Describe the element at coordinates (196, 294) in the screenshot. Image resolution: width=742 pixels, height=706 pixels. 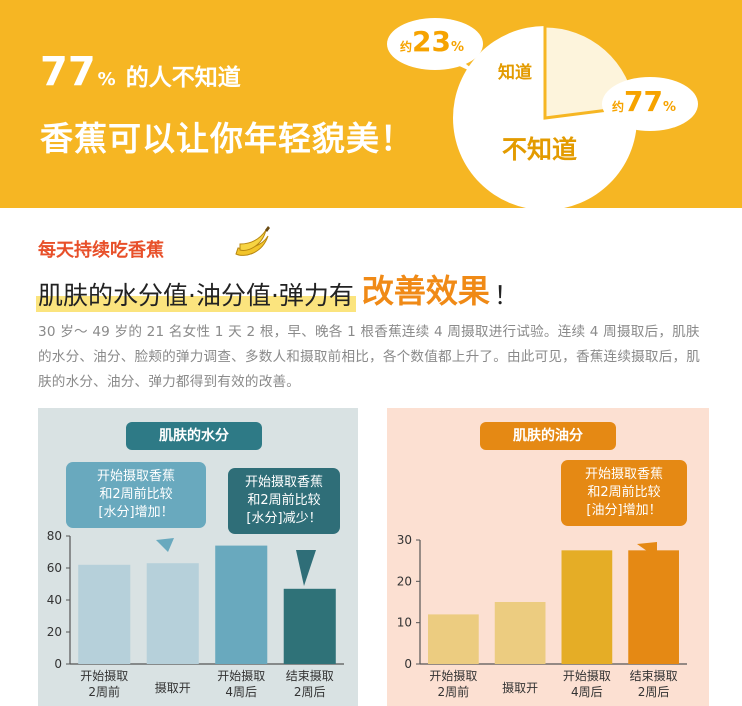
I see `main-heading-text: 肌肤的水分值·油分值·弹力有` at that location.